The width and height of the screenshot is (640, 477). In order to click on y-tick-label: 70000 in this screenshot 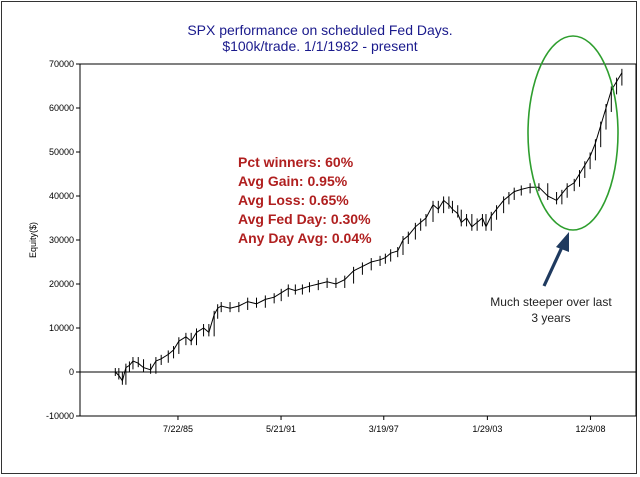, I will do `click(61, 64)`.